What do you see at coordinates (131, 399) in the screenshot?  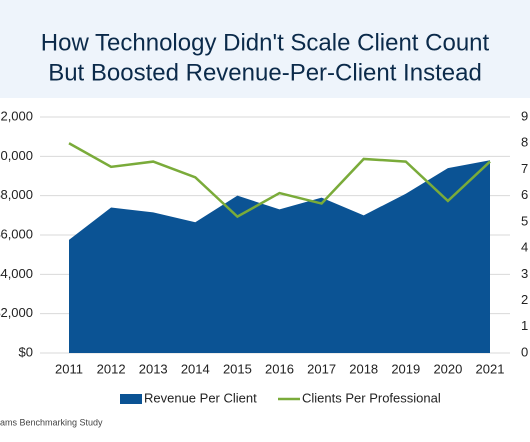 I see `legend-swatch` at bounding box center [131, 399].